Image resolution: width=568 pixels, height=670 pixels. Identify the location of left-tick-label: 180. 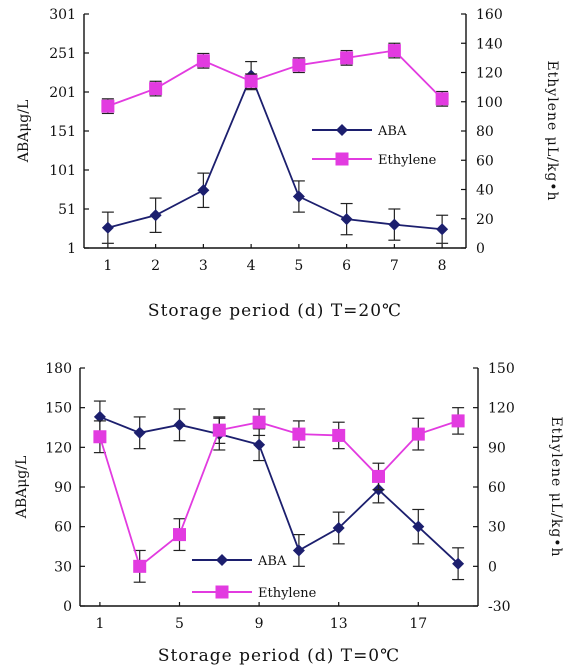
(58, 369).